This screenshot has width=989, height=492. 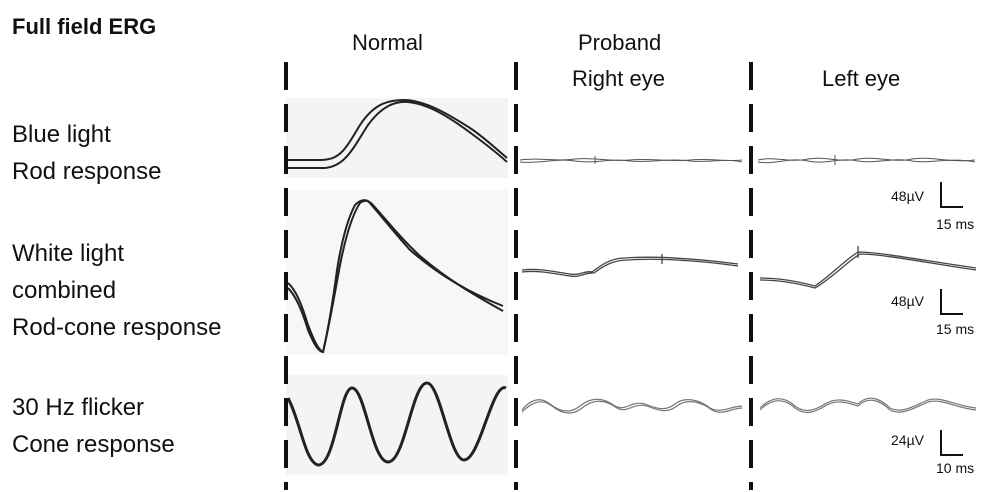 What do you see at coordinates (907, 440) in the screenshot?
I see `scale-bar-3-amplitude: 24µV` at bounding box center [907, 440].